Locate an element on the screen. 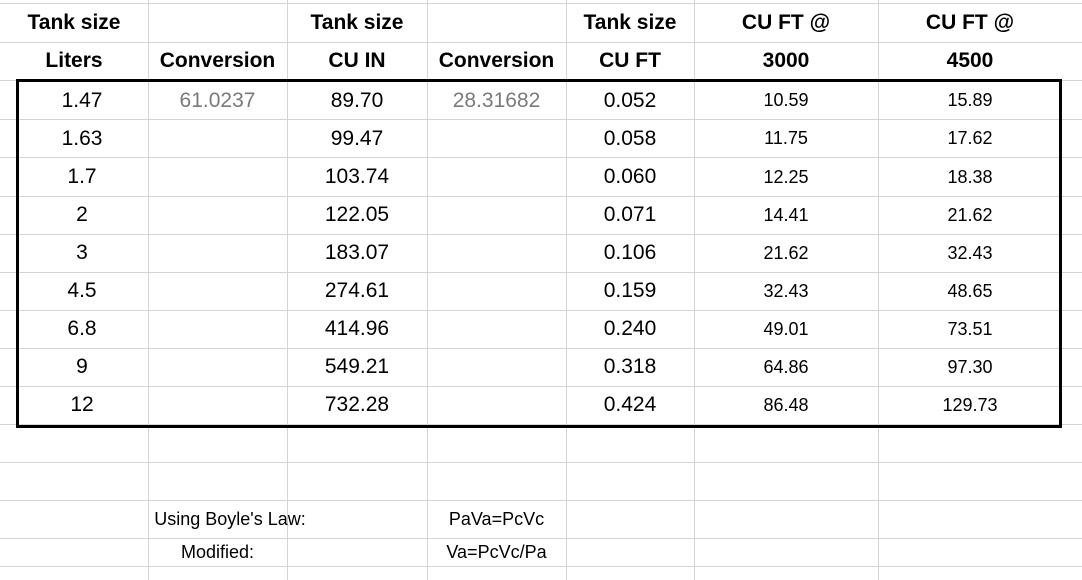 The image size is (1082, 580). cell-liters: 9 is located at coordinates (82, 366).